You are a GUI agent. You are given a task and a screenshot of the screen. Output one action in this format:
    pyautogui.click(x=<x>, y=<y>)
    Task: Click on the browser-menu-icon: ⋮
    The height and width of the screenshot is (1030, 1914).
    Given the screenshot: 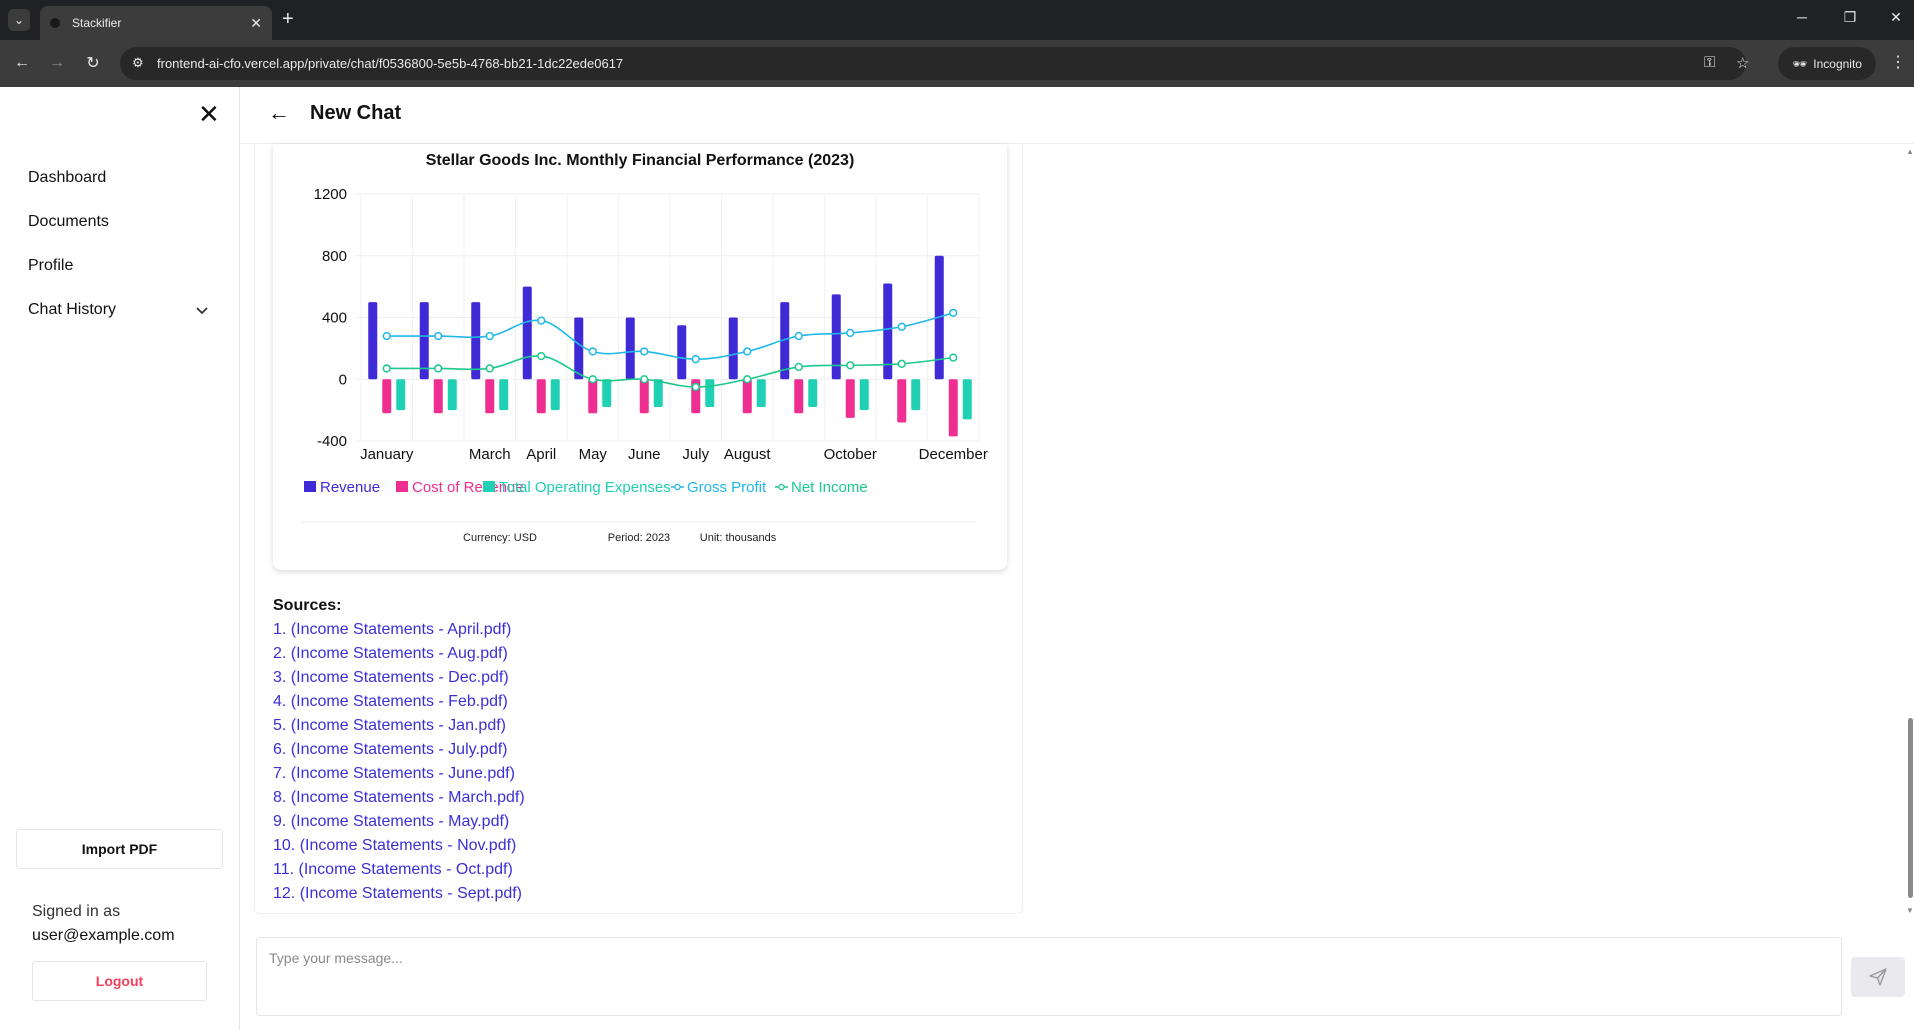 What is the action you would take?
    pyautogui.click(x=1898, y=62)
    